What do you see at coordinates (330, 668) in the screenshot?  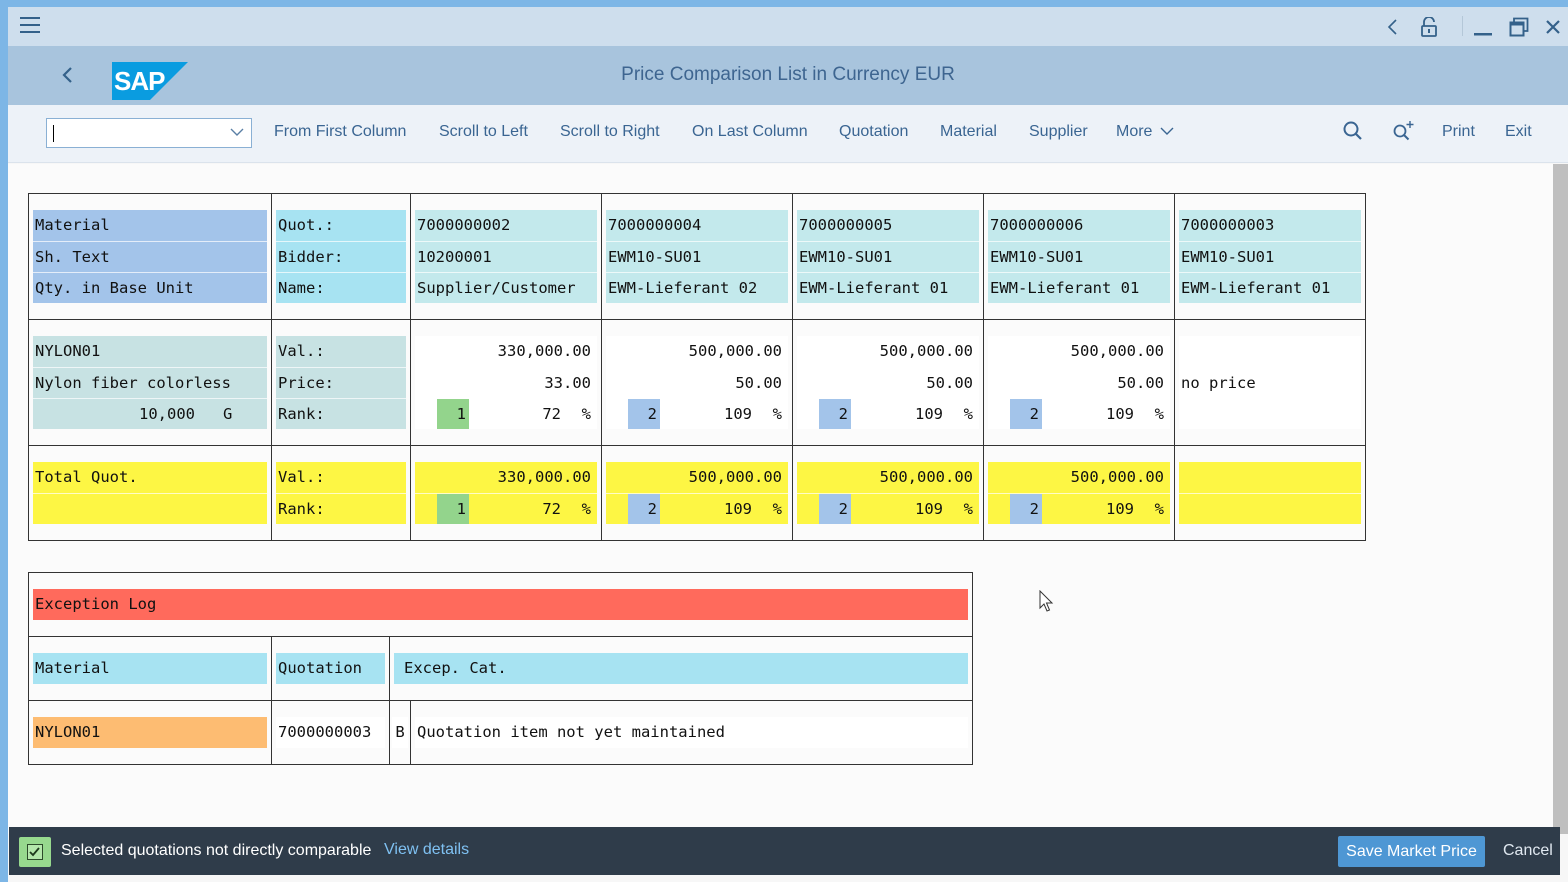 I see `column-header-quotation: Quotation` at bounding box center [330, 668].